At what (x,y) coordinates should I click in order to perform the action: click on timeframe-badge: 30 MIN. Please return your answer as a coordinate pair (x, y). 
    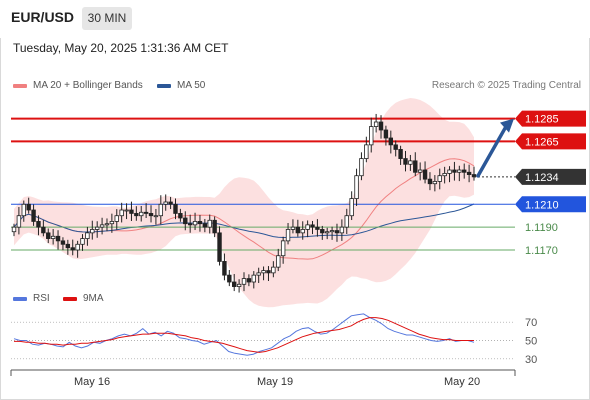
    Looking at the image, I should click on (107, 18).